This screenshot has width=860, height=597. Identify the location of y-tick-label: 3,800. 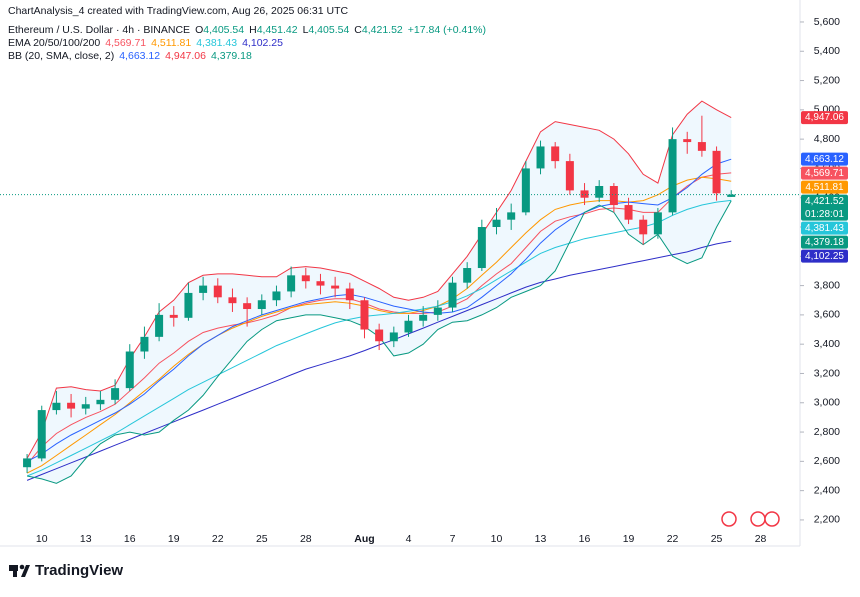
(827, 285).